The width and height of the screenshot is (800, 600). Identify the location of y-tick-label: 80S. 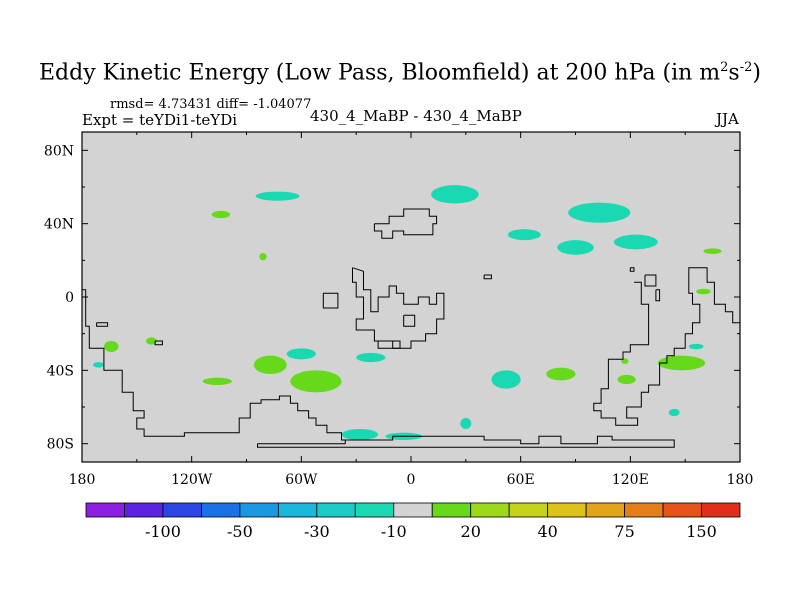
(60, 445).